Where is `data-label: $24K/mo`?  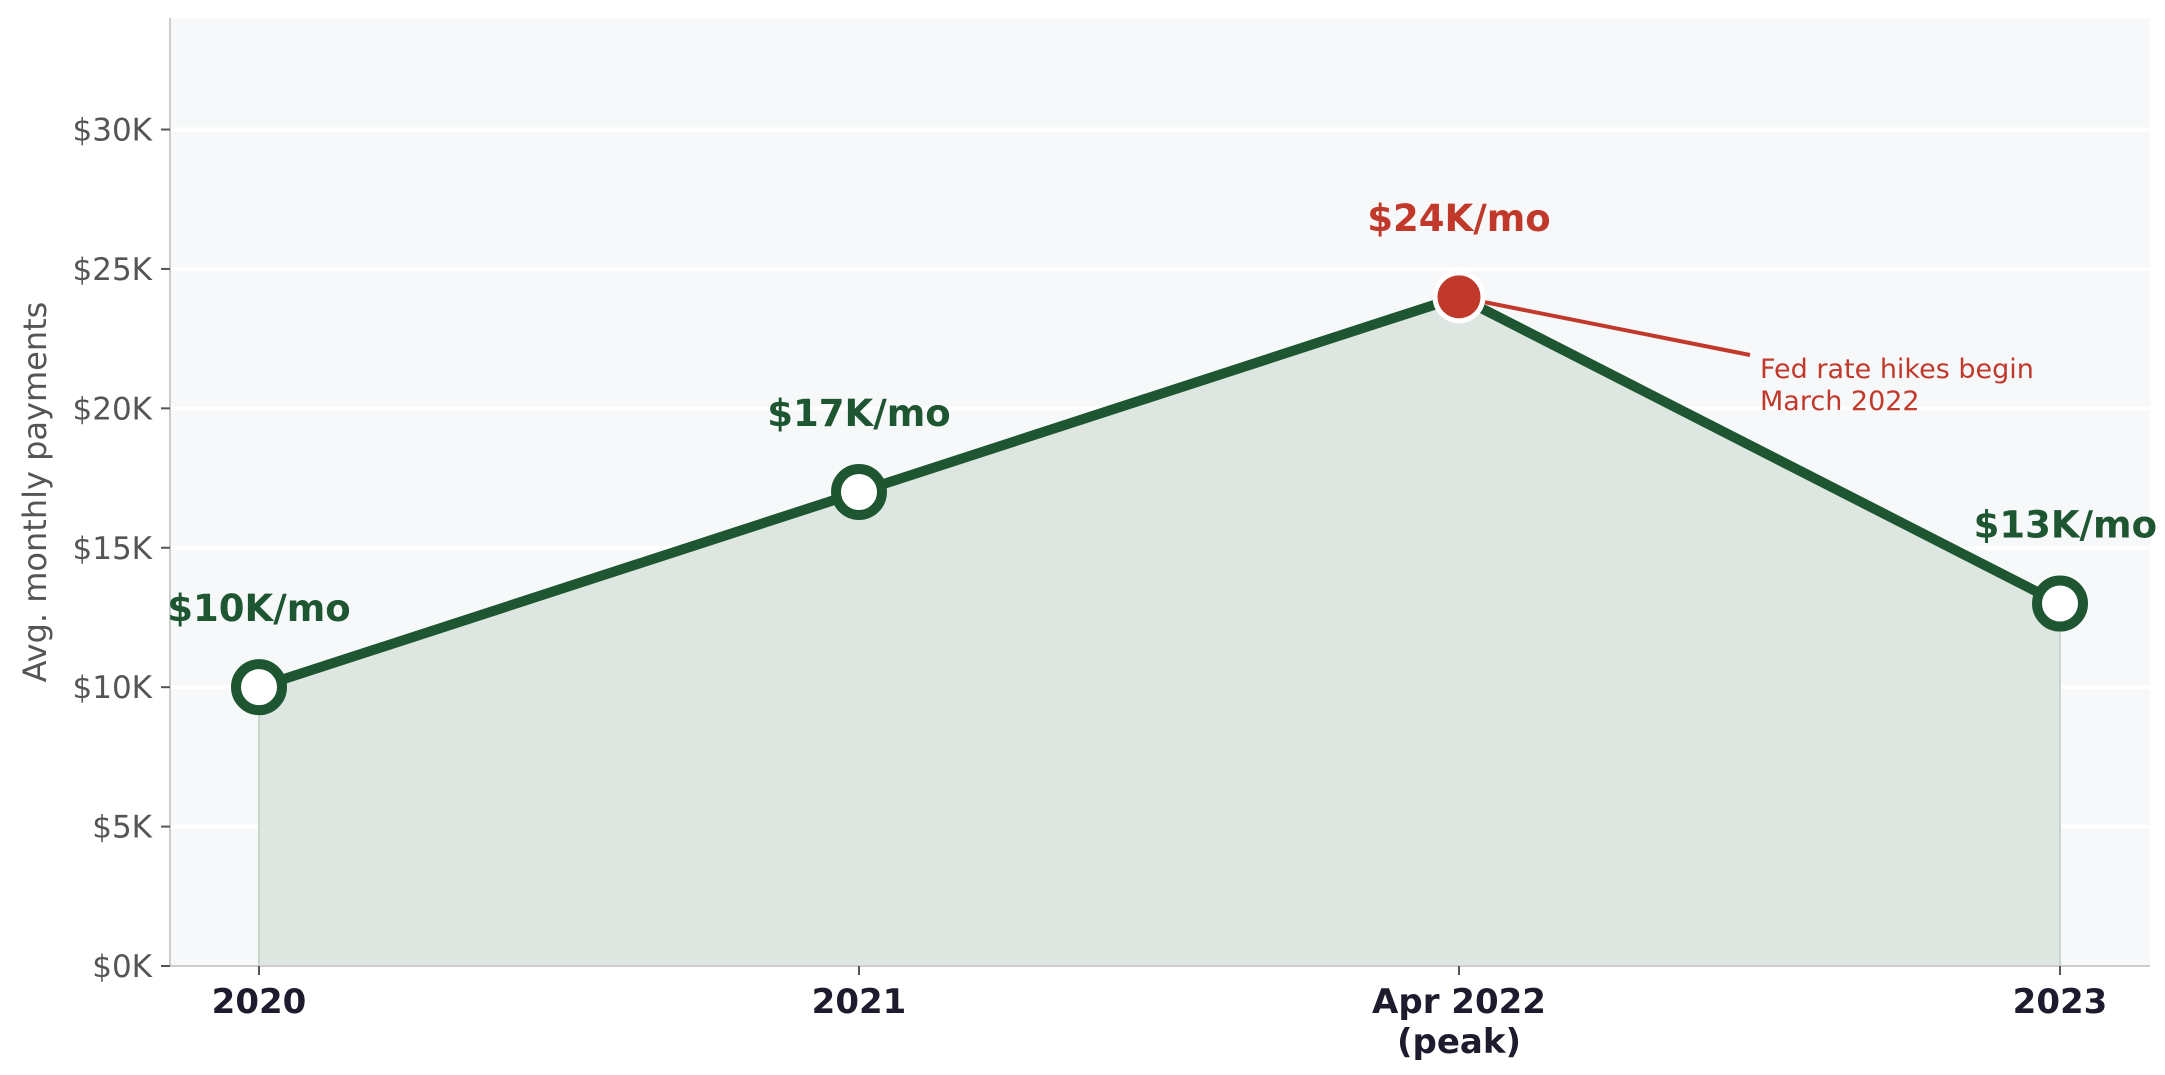 data-label: $24K/mo is located at coordinates (1458, 218).